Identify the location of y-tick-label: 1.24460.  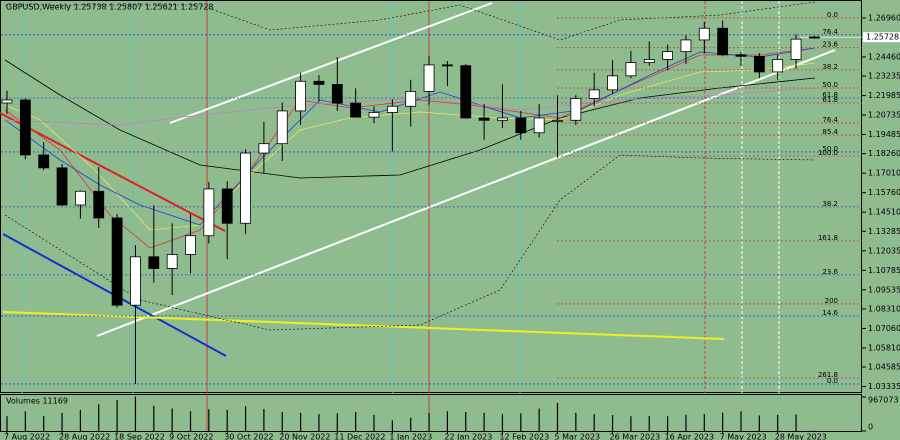
(884, 56).